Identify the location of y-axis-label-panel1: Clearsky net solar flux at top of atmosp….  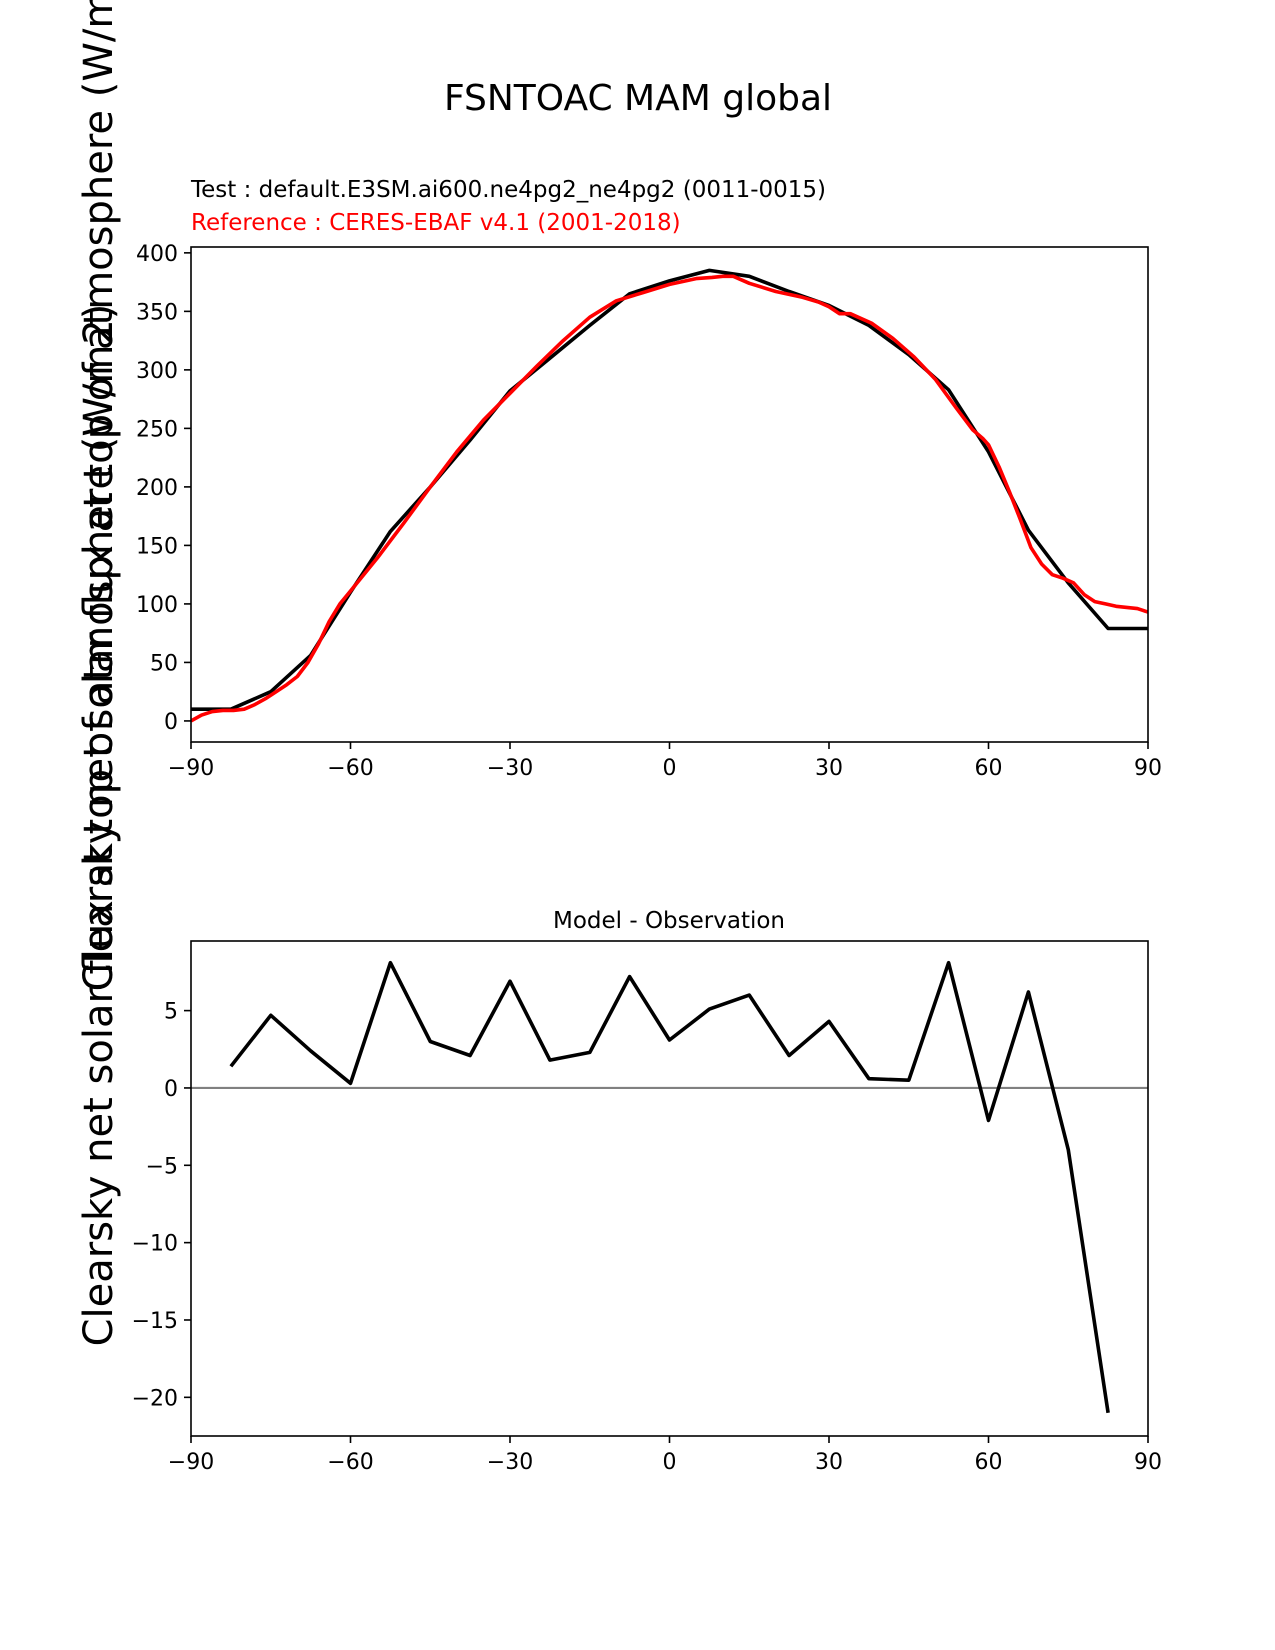
(99, 495).